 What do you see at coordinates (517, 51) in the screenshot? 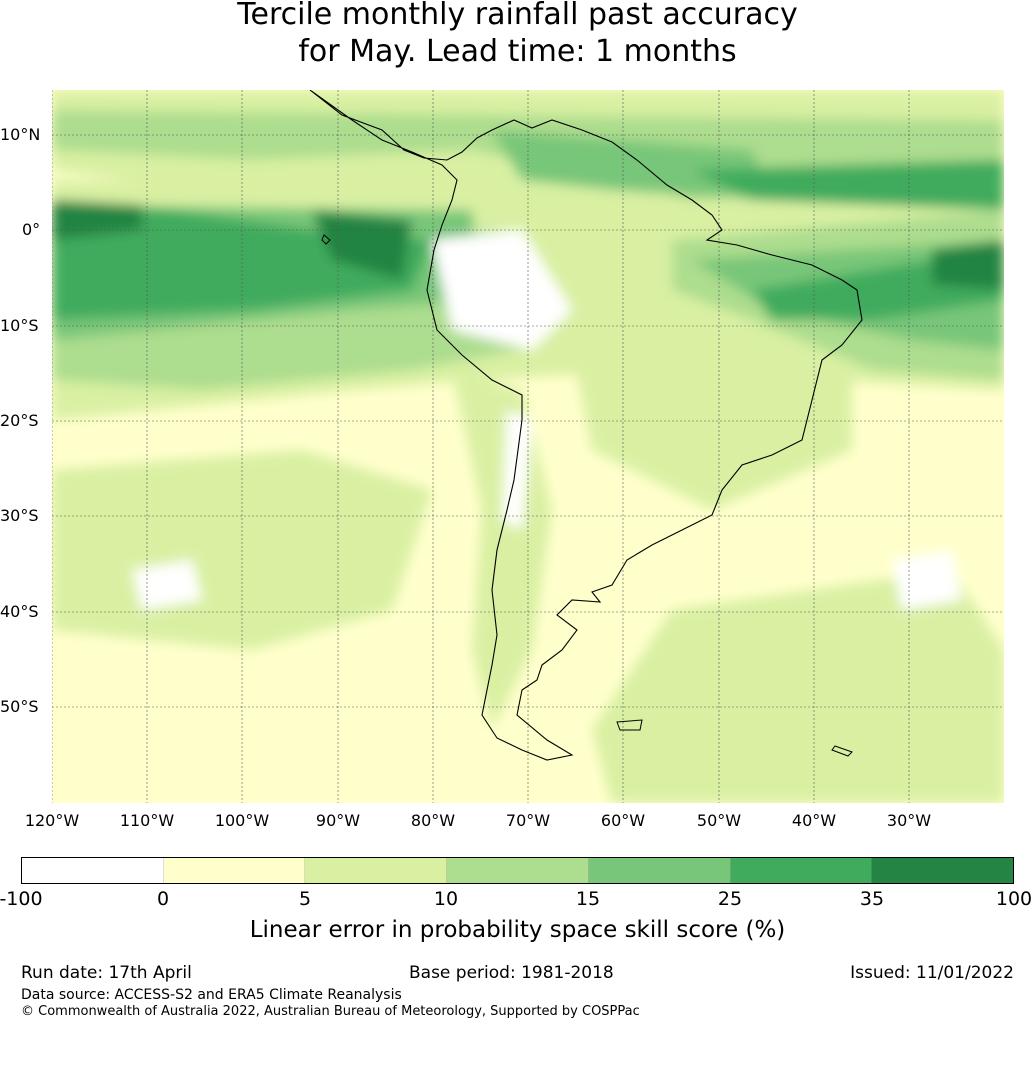
I see `map-title-line2: for May. Lead time: 1 months` at bounding box center [517, 51].